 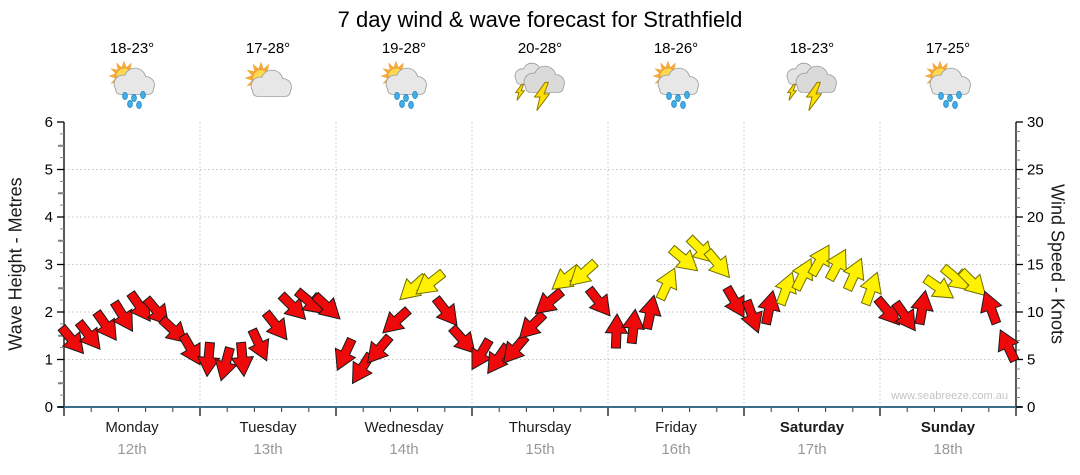 I want to click on day-name-label: Friday, so click(x=676, y=427).